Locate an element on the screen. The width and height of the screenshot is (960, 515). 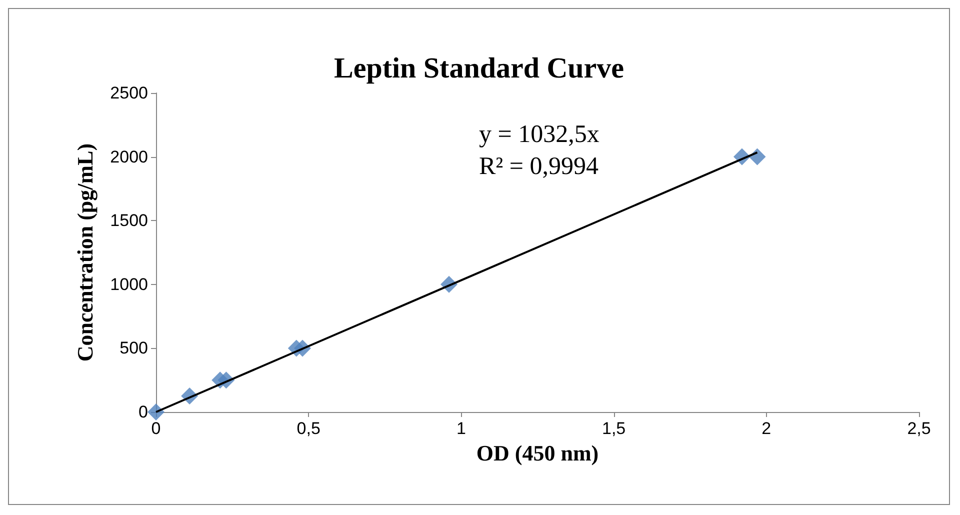
y-tick-label: 0 is located at coordinates (143, 412).